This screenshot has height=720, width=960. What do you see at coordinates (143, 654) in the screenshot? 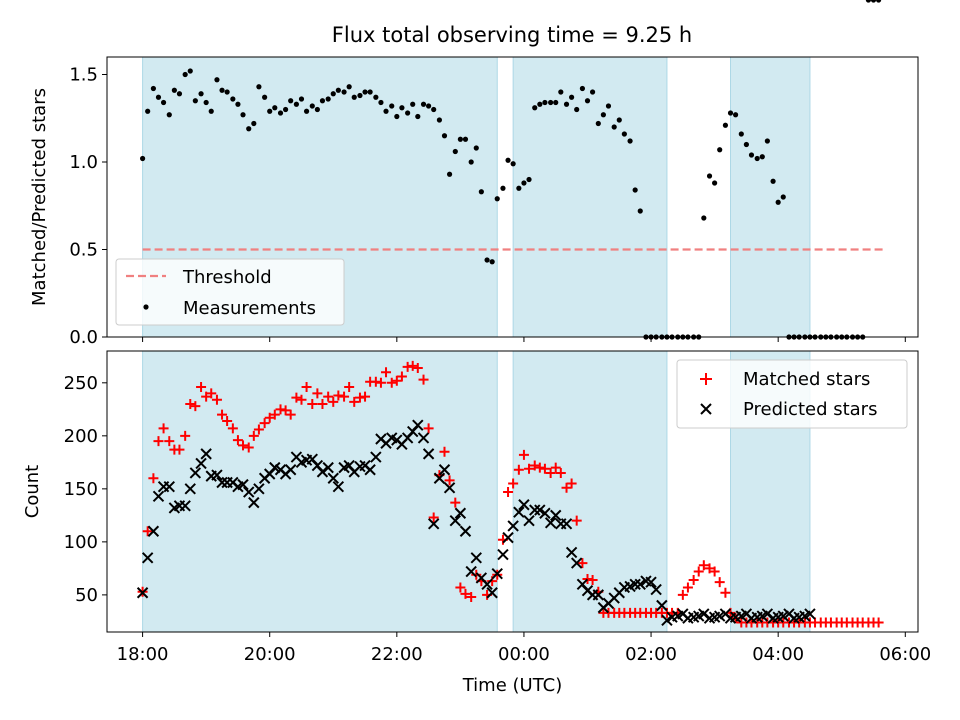
I see `x-tick-label: 18:00` at bounding box center [143, 654].